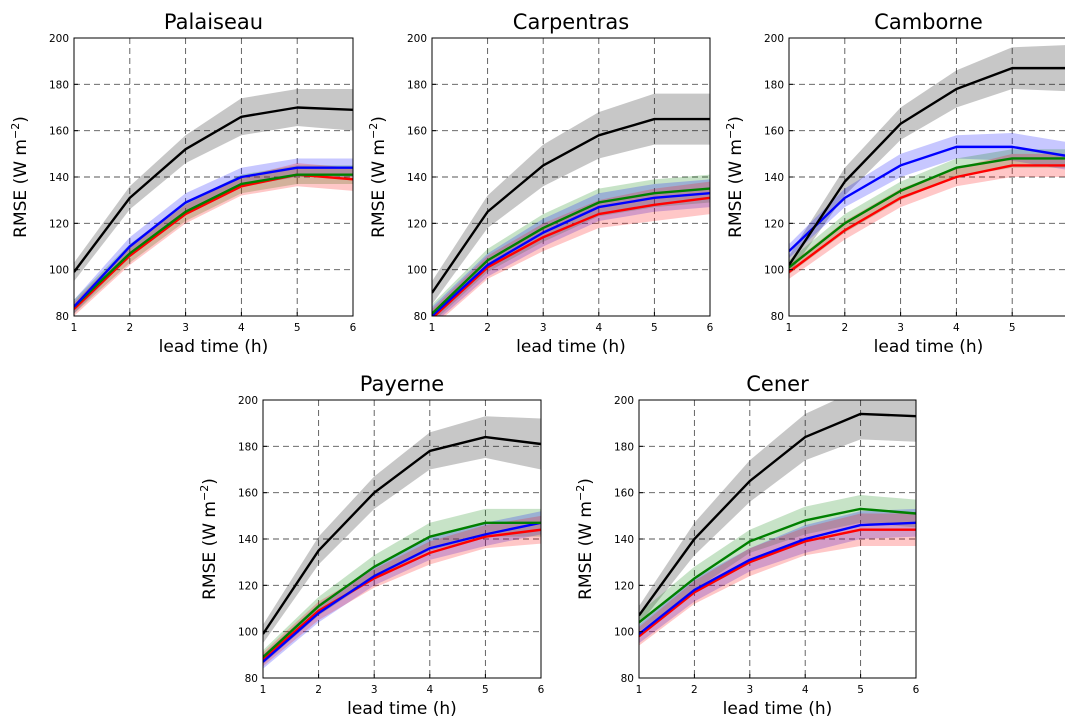 Image resolution: width=1065 pixels, height=720 pixels. Describe the element at coordinates (213, 22) in the screenshot. I see `subplot-title: Palaiseau` at that location.